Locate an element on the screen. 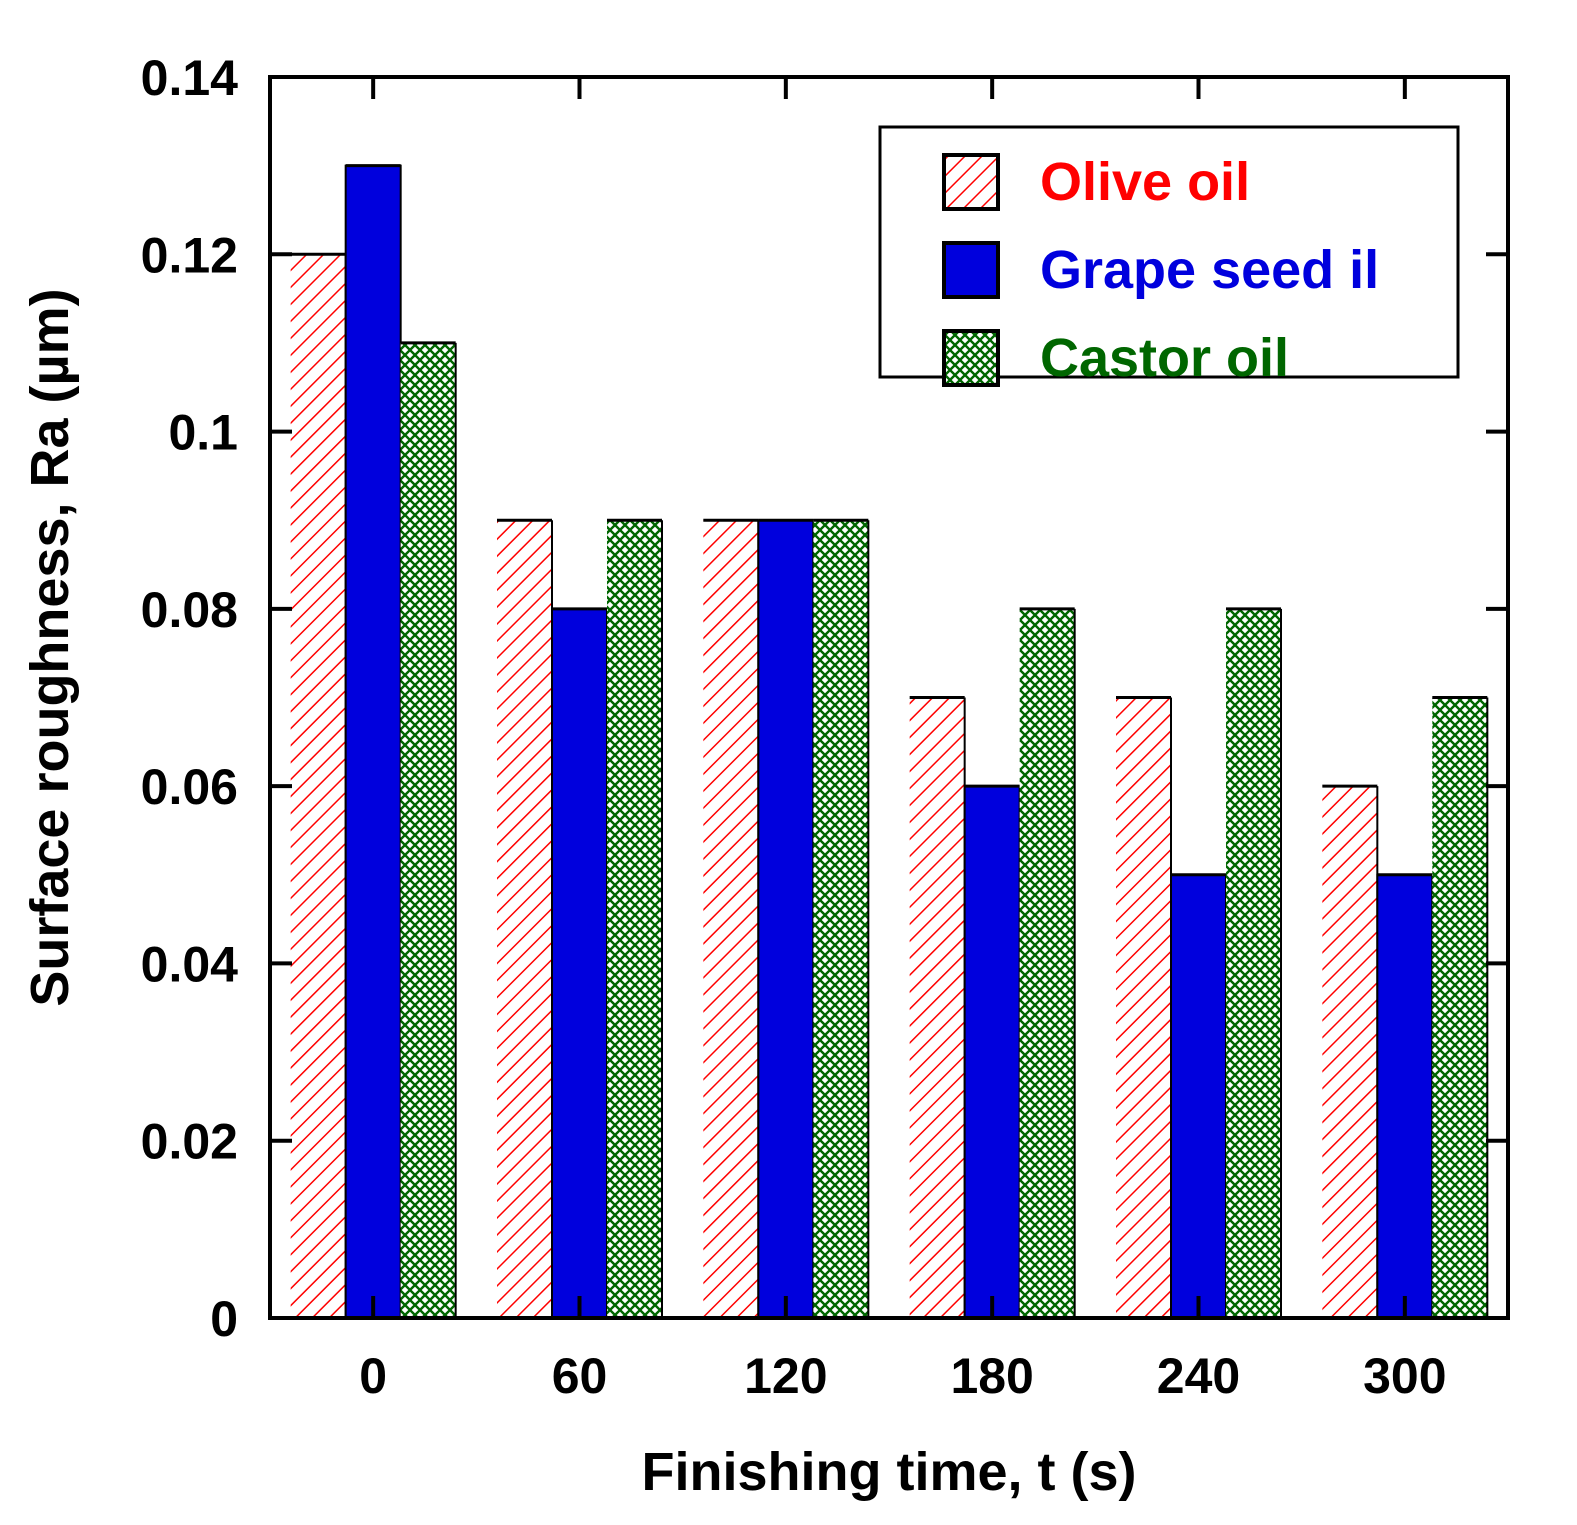  legend-swatch-castor-oil is located at coordinates (971, 358).